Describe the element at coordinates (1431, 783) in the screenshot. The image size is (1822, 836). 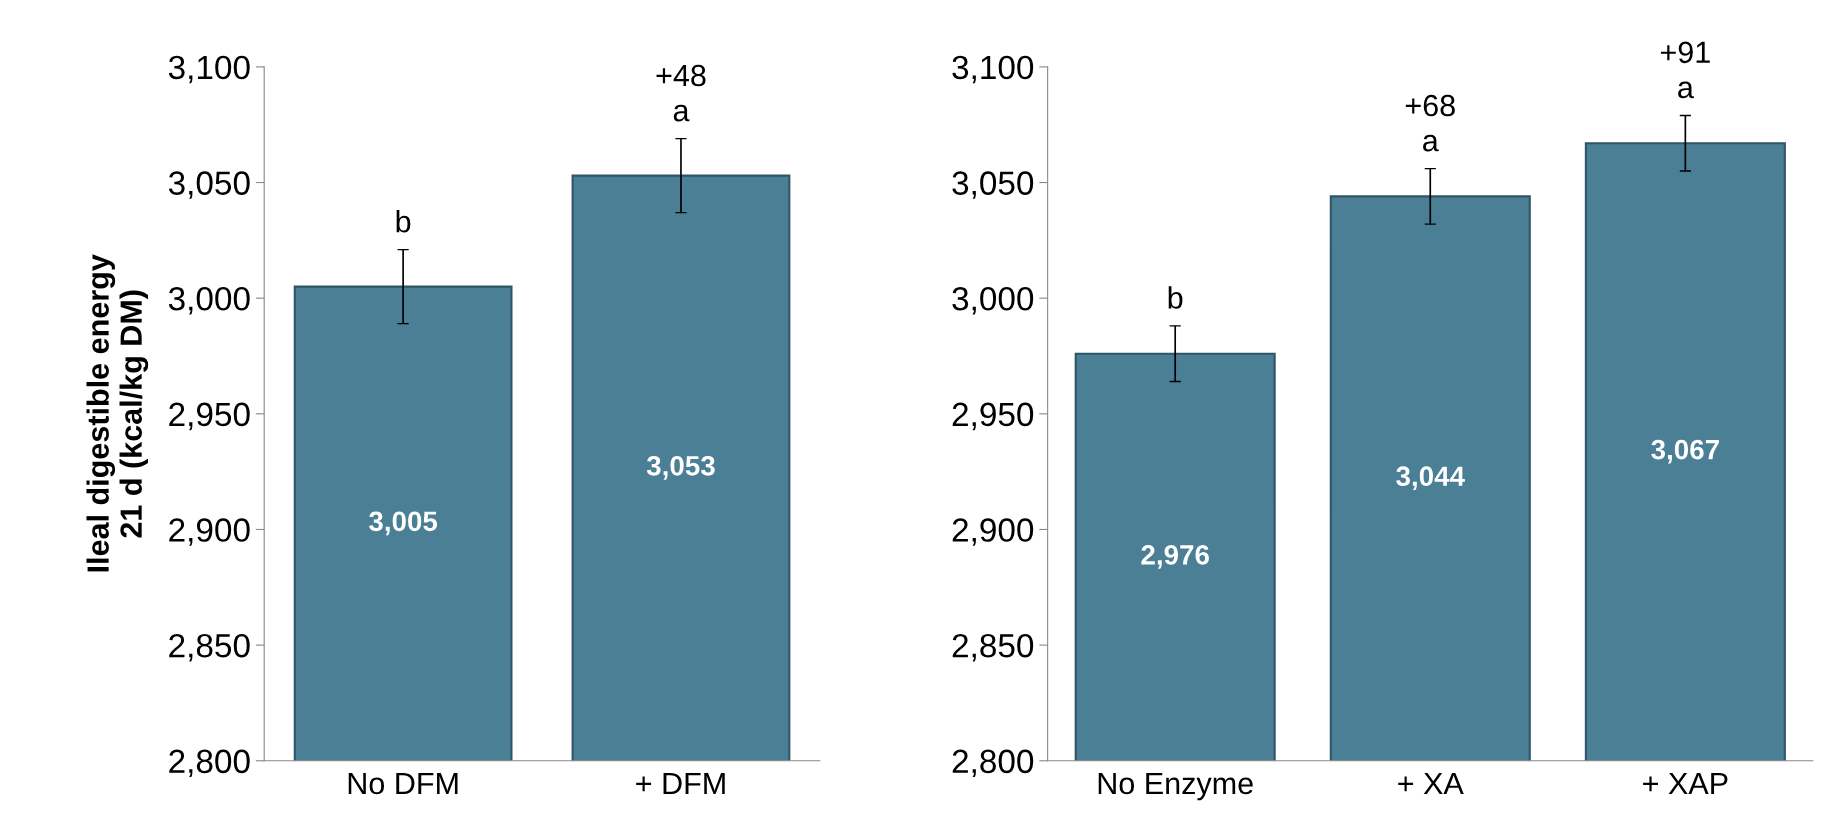
I see `x-tick-label: + XA` at that location.